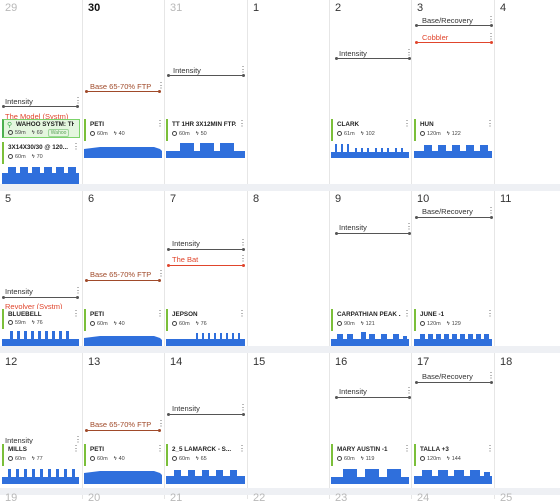 The height and width of the screenshot is (504, 560). Describe the element at coordinates (259, 498) in the screenshot. I see `day-number: 22` at that location.